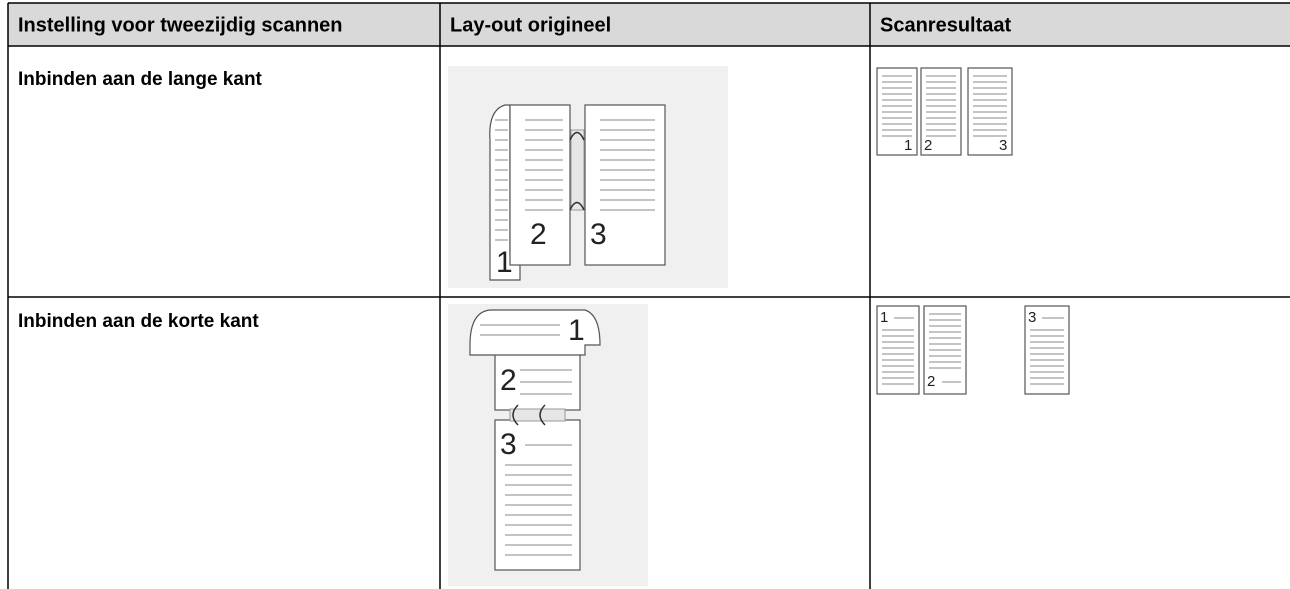 Image resolution: width=1290 pixels, height=589 pixels. What do you see at coordinates (548, 445) in the screenshot?
I see `short-edge-layout: 1 2 3` at bounding box center [548, 445].